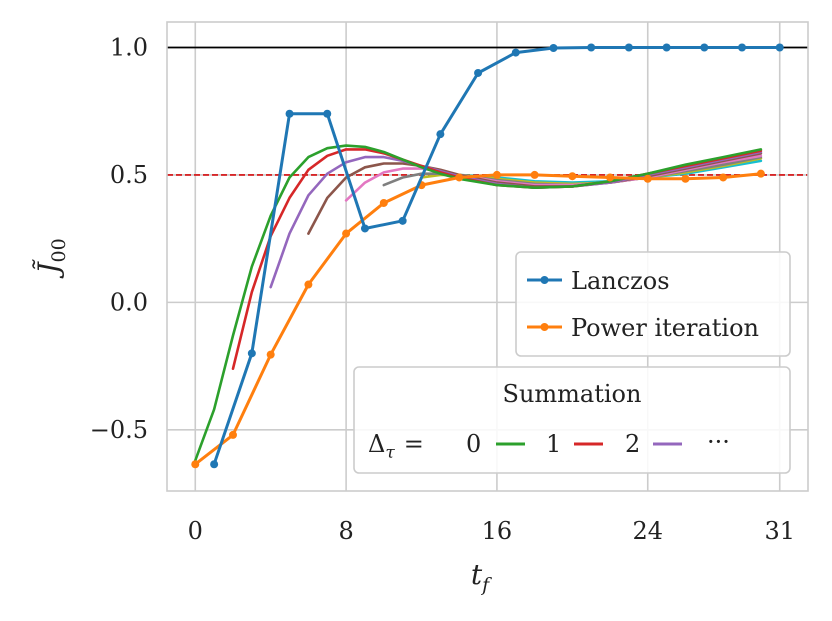 The image size is (832, 621). What do you see at coordinates (718, 442) in the screenshot?
I see `legend-ellipsis: ···` at bounding box center [718, 442].